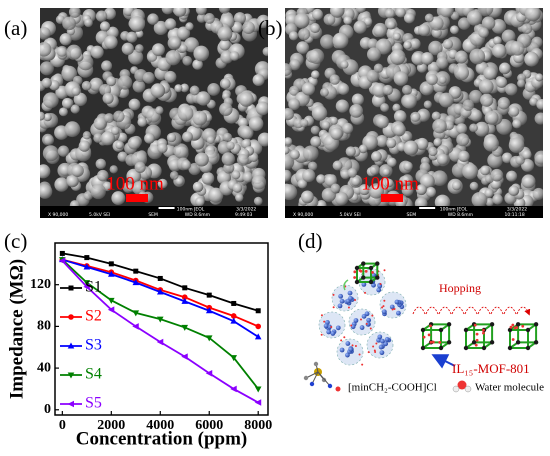 The image size is (550, 456). I want to click on legend-label: S4, so click(93, 374).